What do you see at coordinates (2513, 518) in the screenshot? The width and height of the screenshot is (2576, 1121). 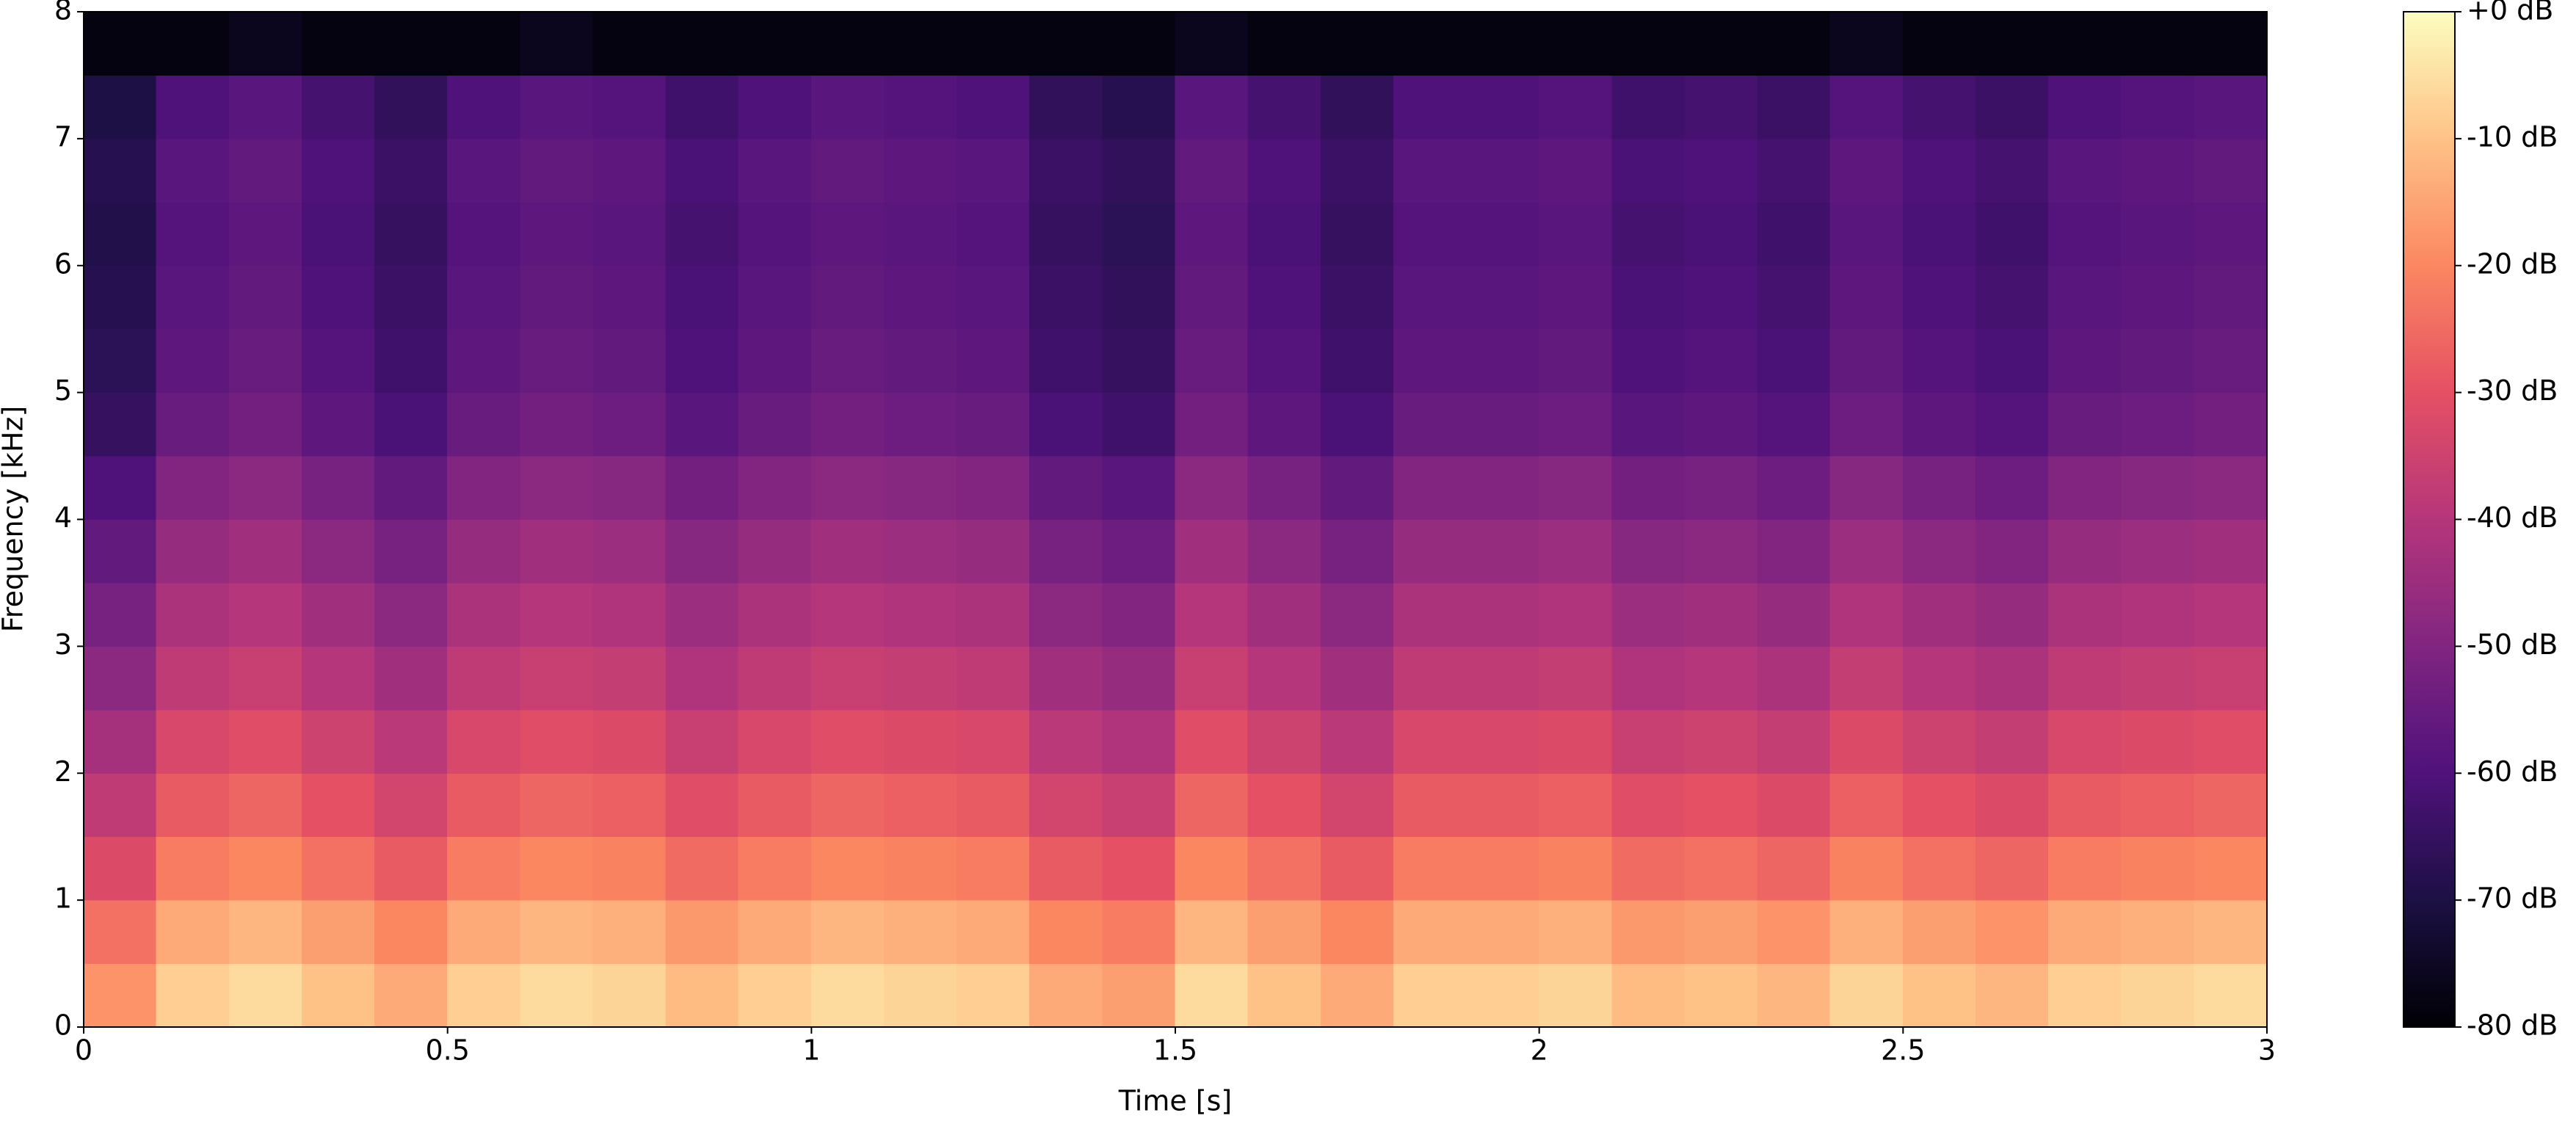 I see `colorbar-tick-label: -40 dB` at bounding box center [2513, 518].